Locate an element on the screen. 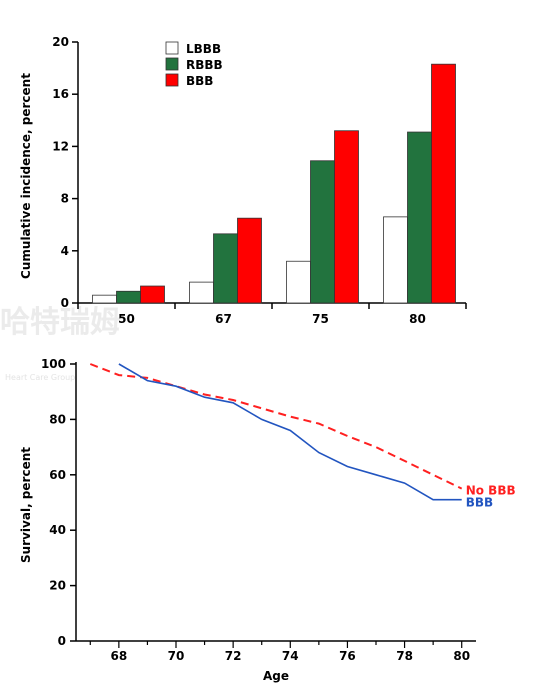  bar-y-tick-label: 20 is located at coordinates (60, 42).